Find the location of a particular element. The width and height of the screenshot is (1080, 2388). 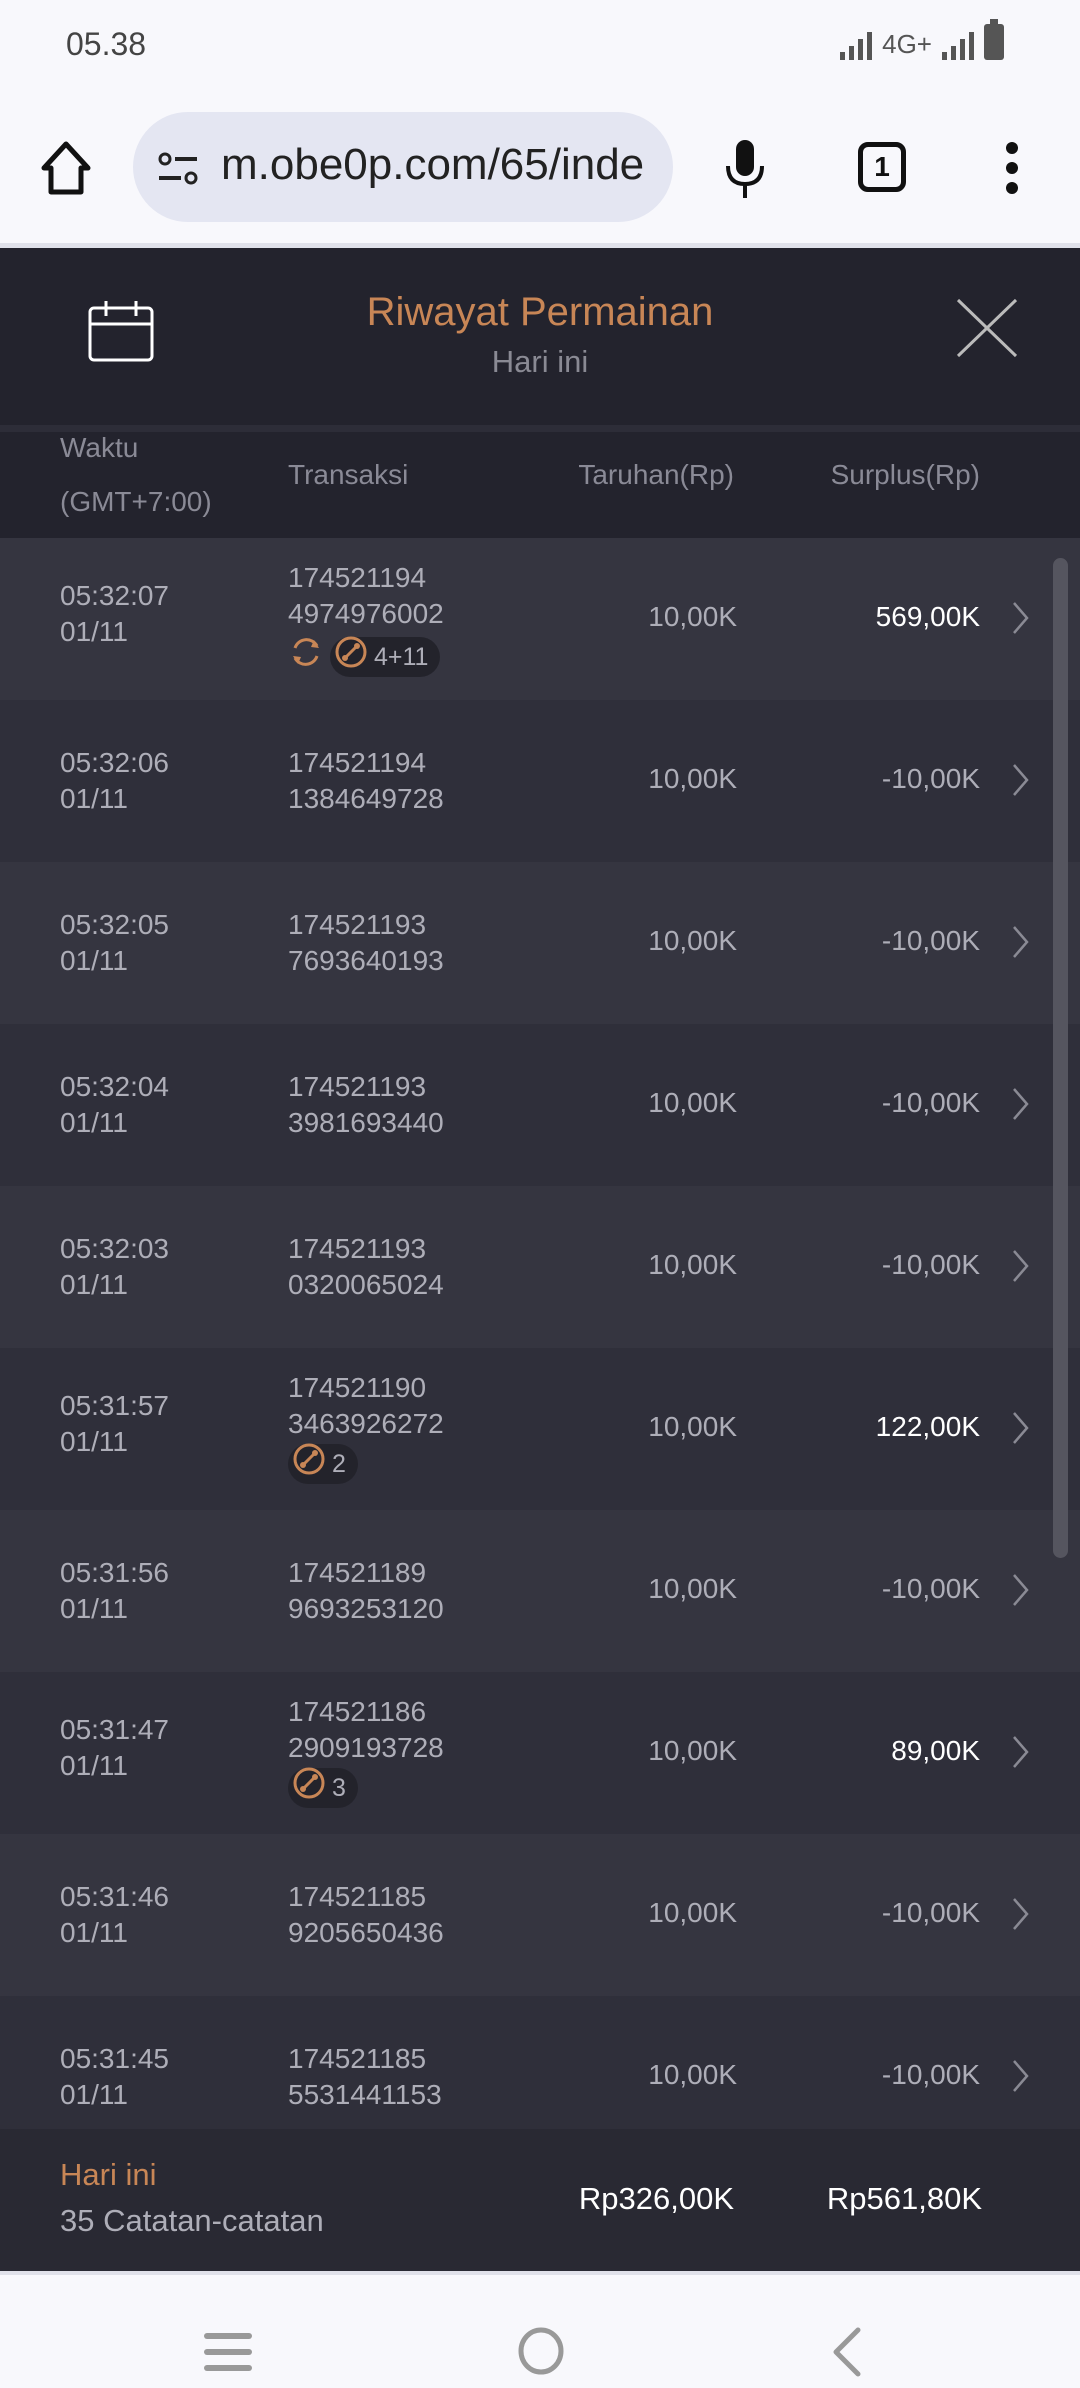

battery-icon is located at coordinates (994, 39).